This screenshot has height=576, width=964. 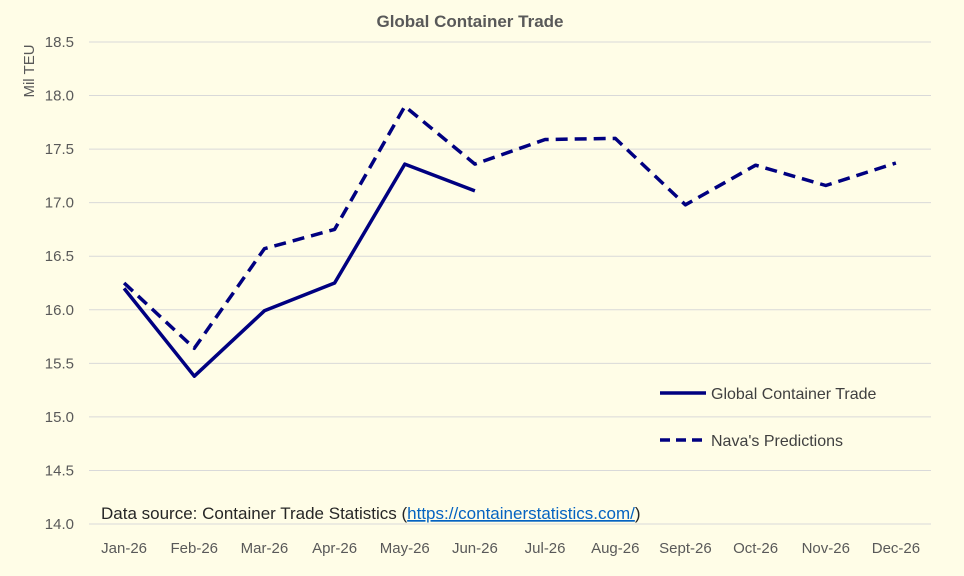 I want to click on y-tick-label: 16.5, so click(x=59, y=256).